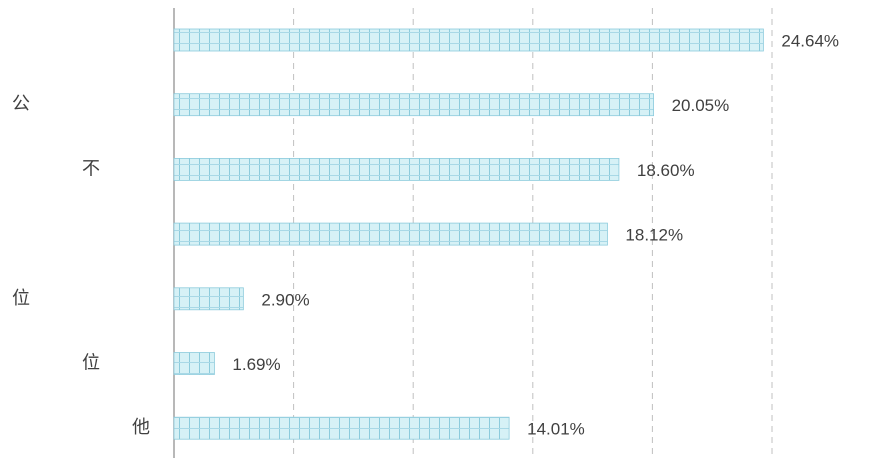 The width and height of the screenshot is (884, 458). I want to click on y-tick-label: 公, so click(21, 104).